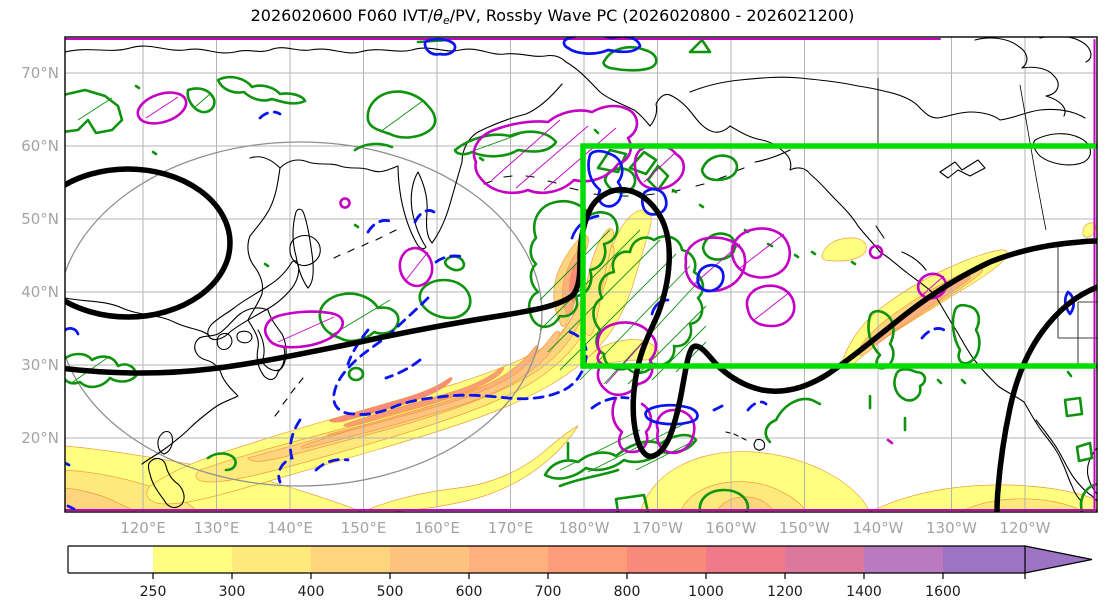 The height and width of the screenshot is (606, 1105). I want to click on black-oval-contour, so click(149, 243).